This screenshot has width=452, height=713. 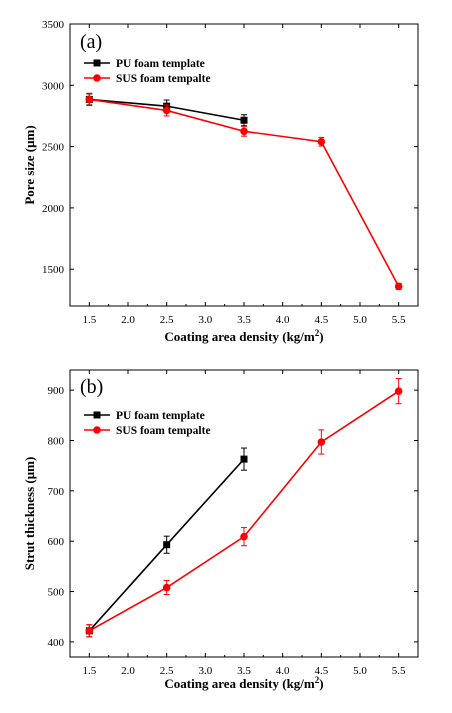 I want to click on y-tick-label: 1500, so click(x=53, y=270).